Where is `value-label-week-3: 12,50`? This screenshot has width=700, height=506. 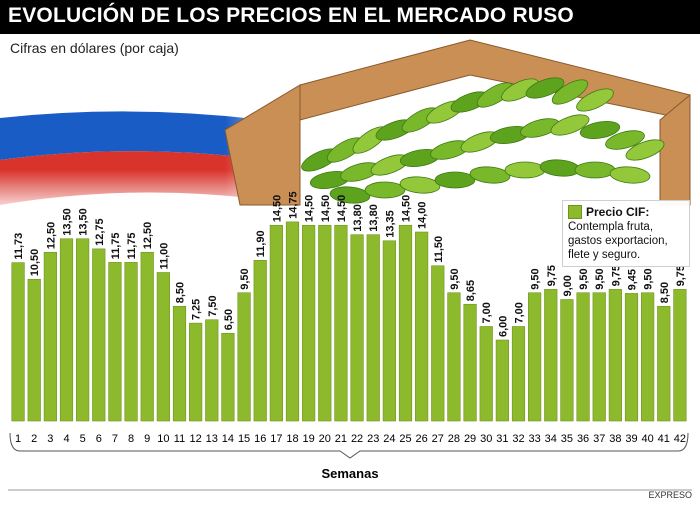 value-label-week-3: 12,50 is located at coordinates (51, 236).